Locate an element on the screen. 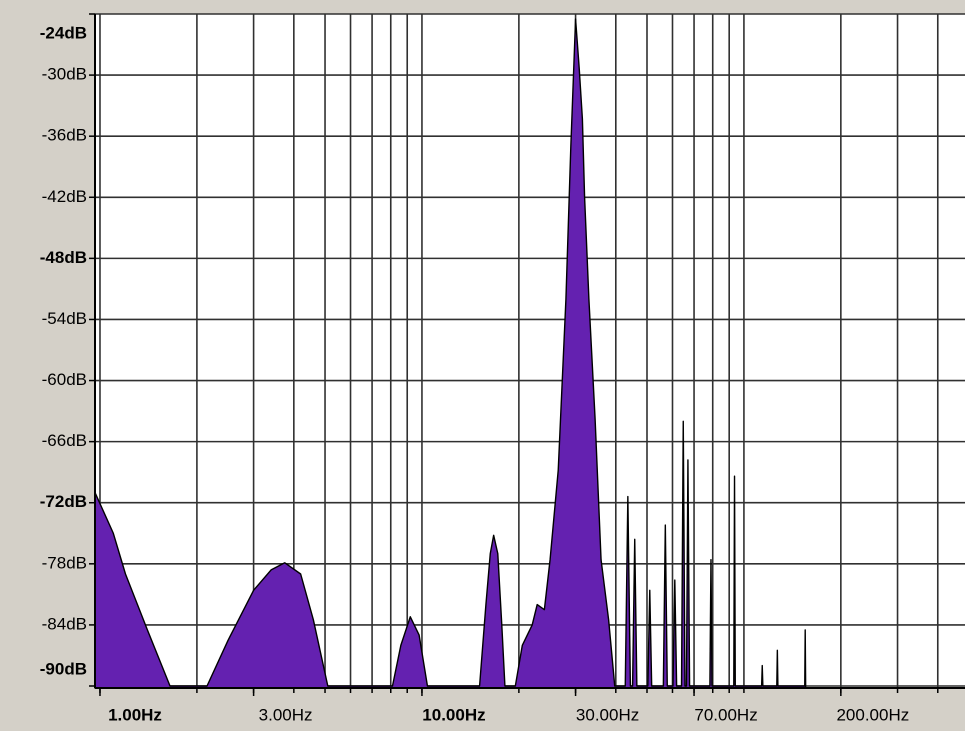 The image size is (965, 731). y-tick-label: -36dB is located at coordinates (64, 135).